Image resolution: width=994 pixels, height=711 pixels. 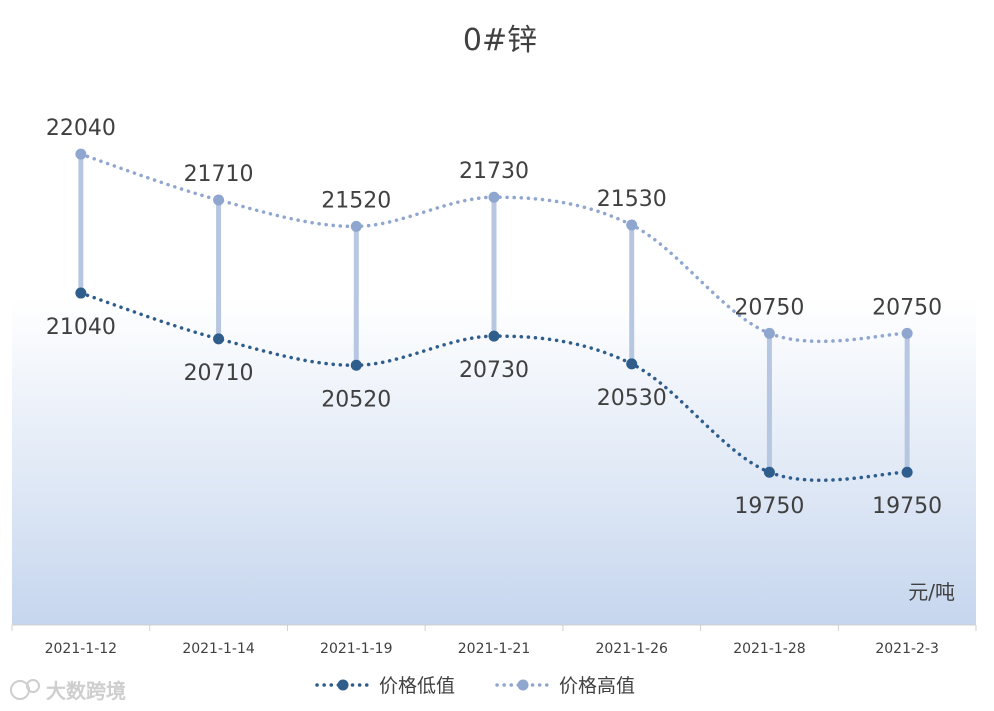 I want to click on chart-title: 0#锌, so click(x=500, y=40).